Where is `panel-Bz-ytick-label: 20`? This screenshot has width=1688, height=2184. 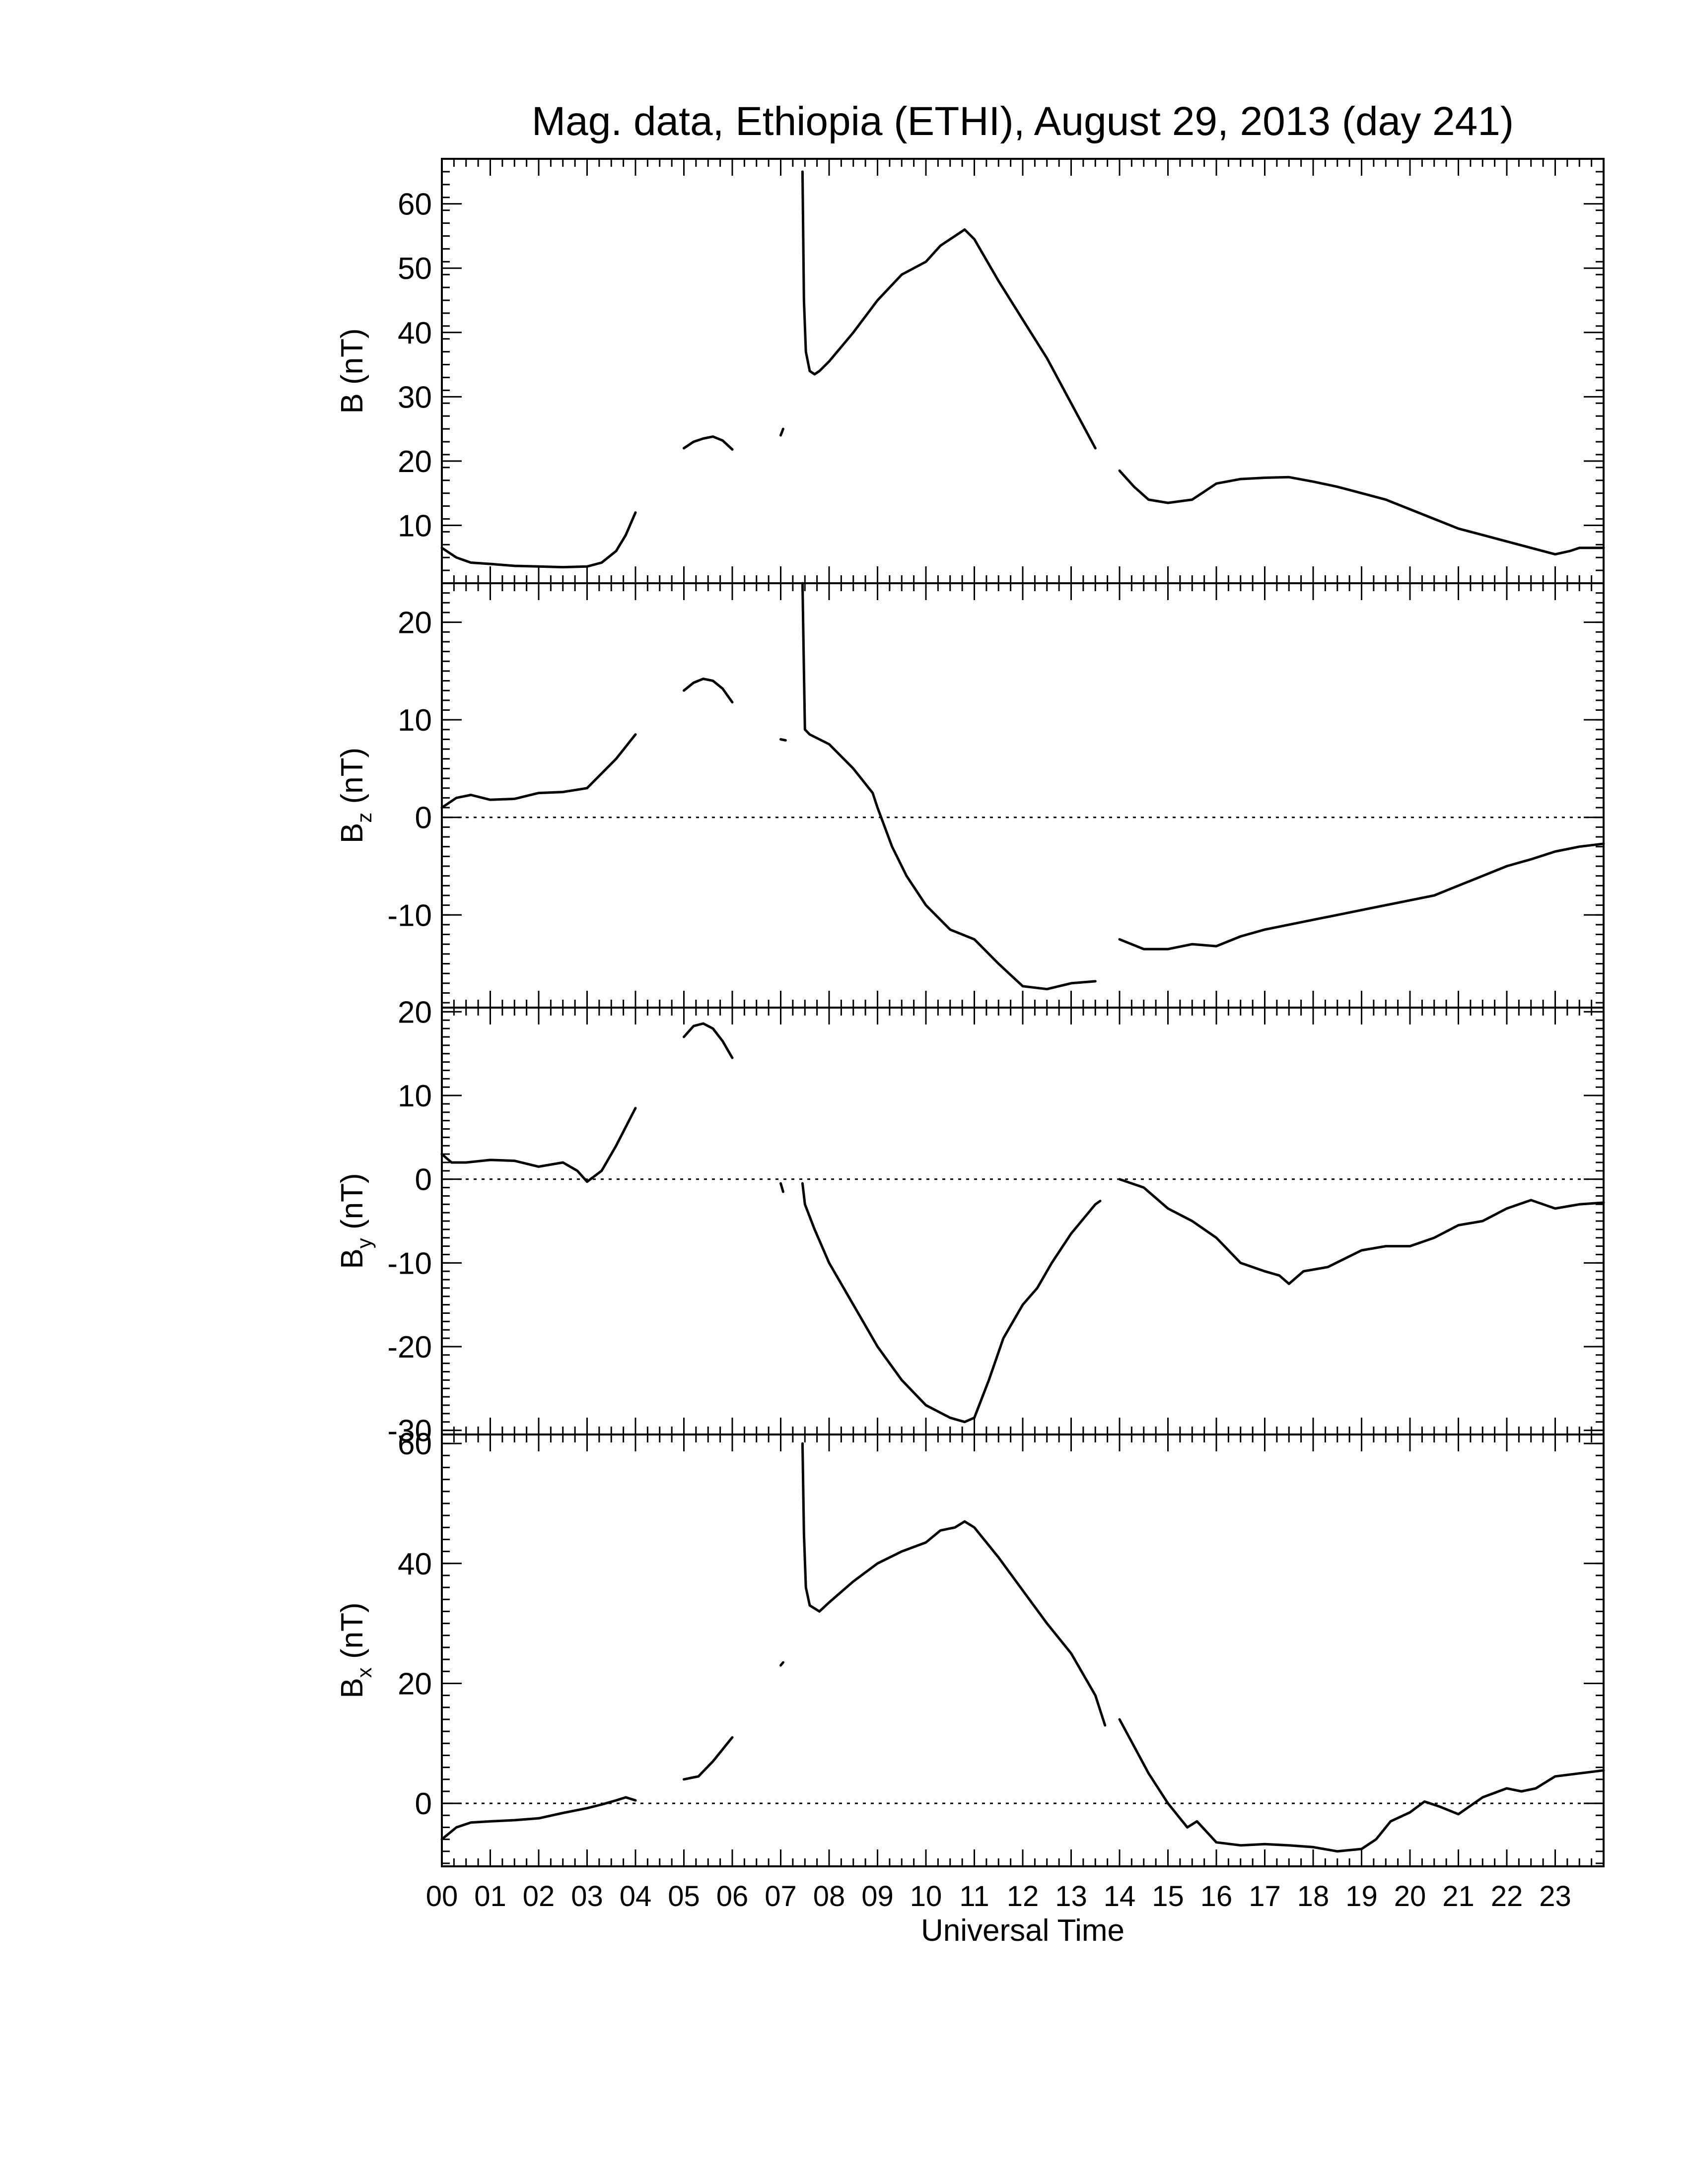
panel-Bz-ytick-label: 20 is located at coordinates (415, 623).